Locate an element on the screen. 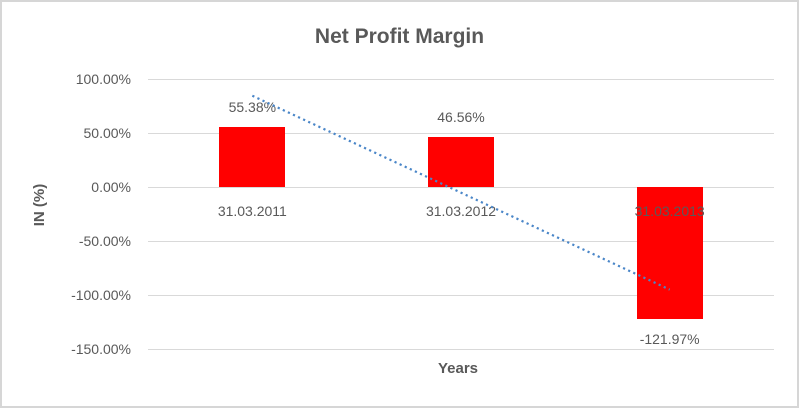 The width and height of the screenshot is (799, 408). bar-data-label: 46.56% is located at coordinates (461, 116).